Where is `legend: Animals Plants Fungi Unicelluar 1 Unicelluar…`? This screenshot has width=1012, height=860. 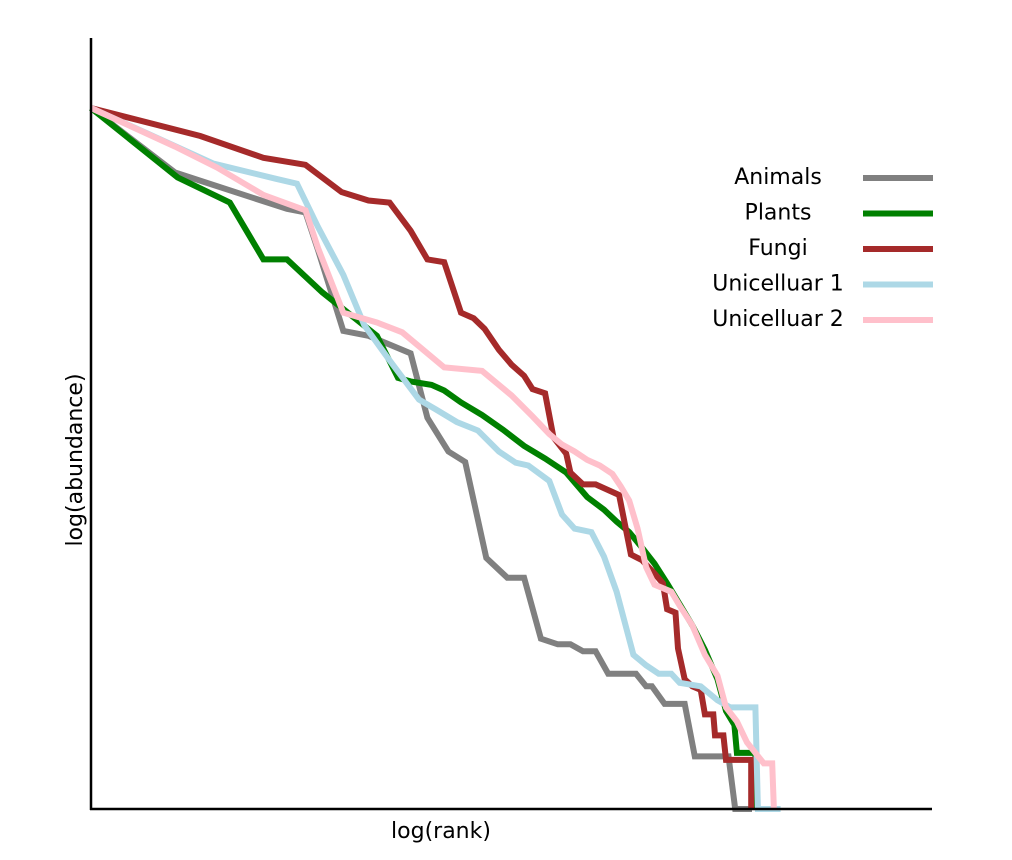 legend: Animals Plants Fungi Unicelluar 1 Unicelluar… is located at coordinates (822, 248).